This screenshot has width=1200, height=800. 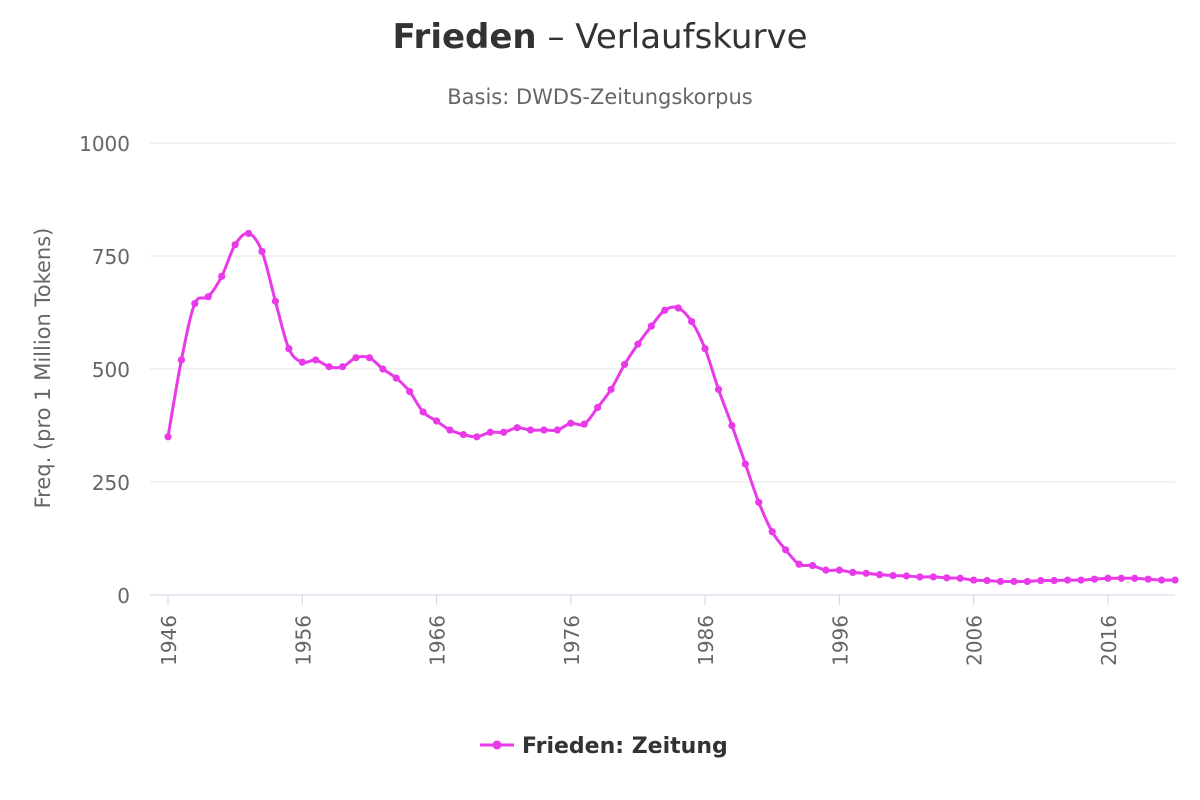 What do you see at coordinates (672, 37) in the screenshot?
I see `chart-title-rest: – Verlaufskurve` at bounding box center [672, 37].